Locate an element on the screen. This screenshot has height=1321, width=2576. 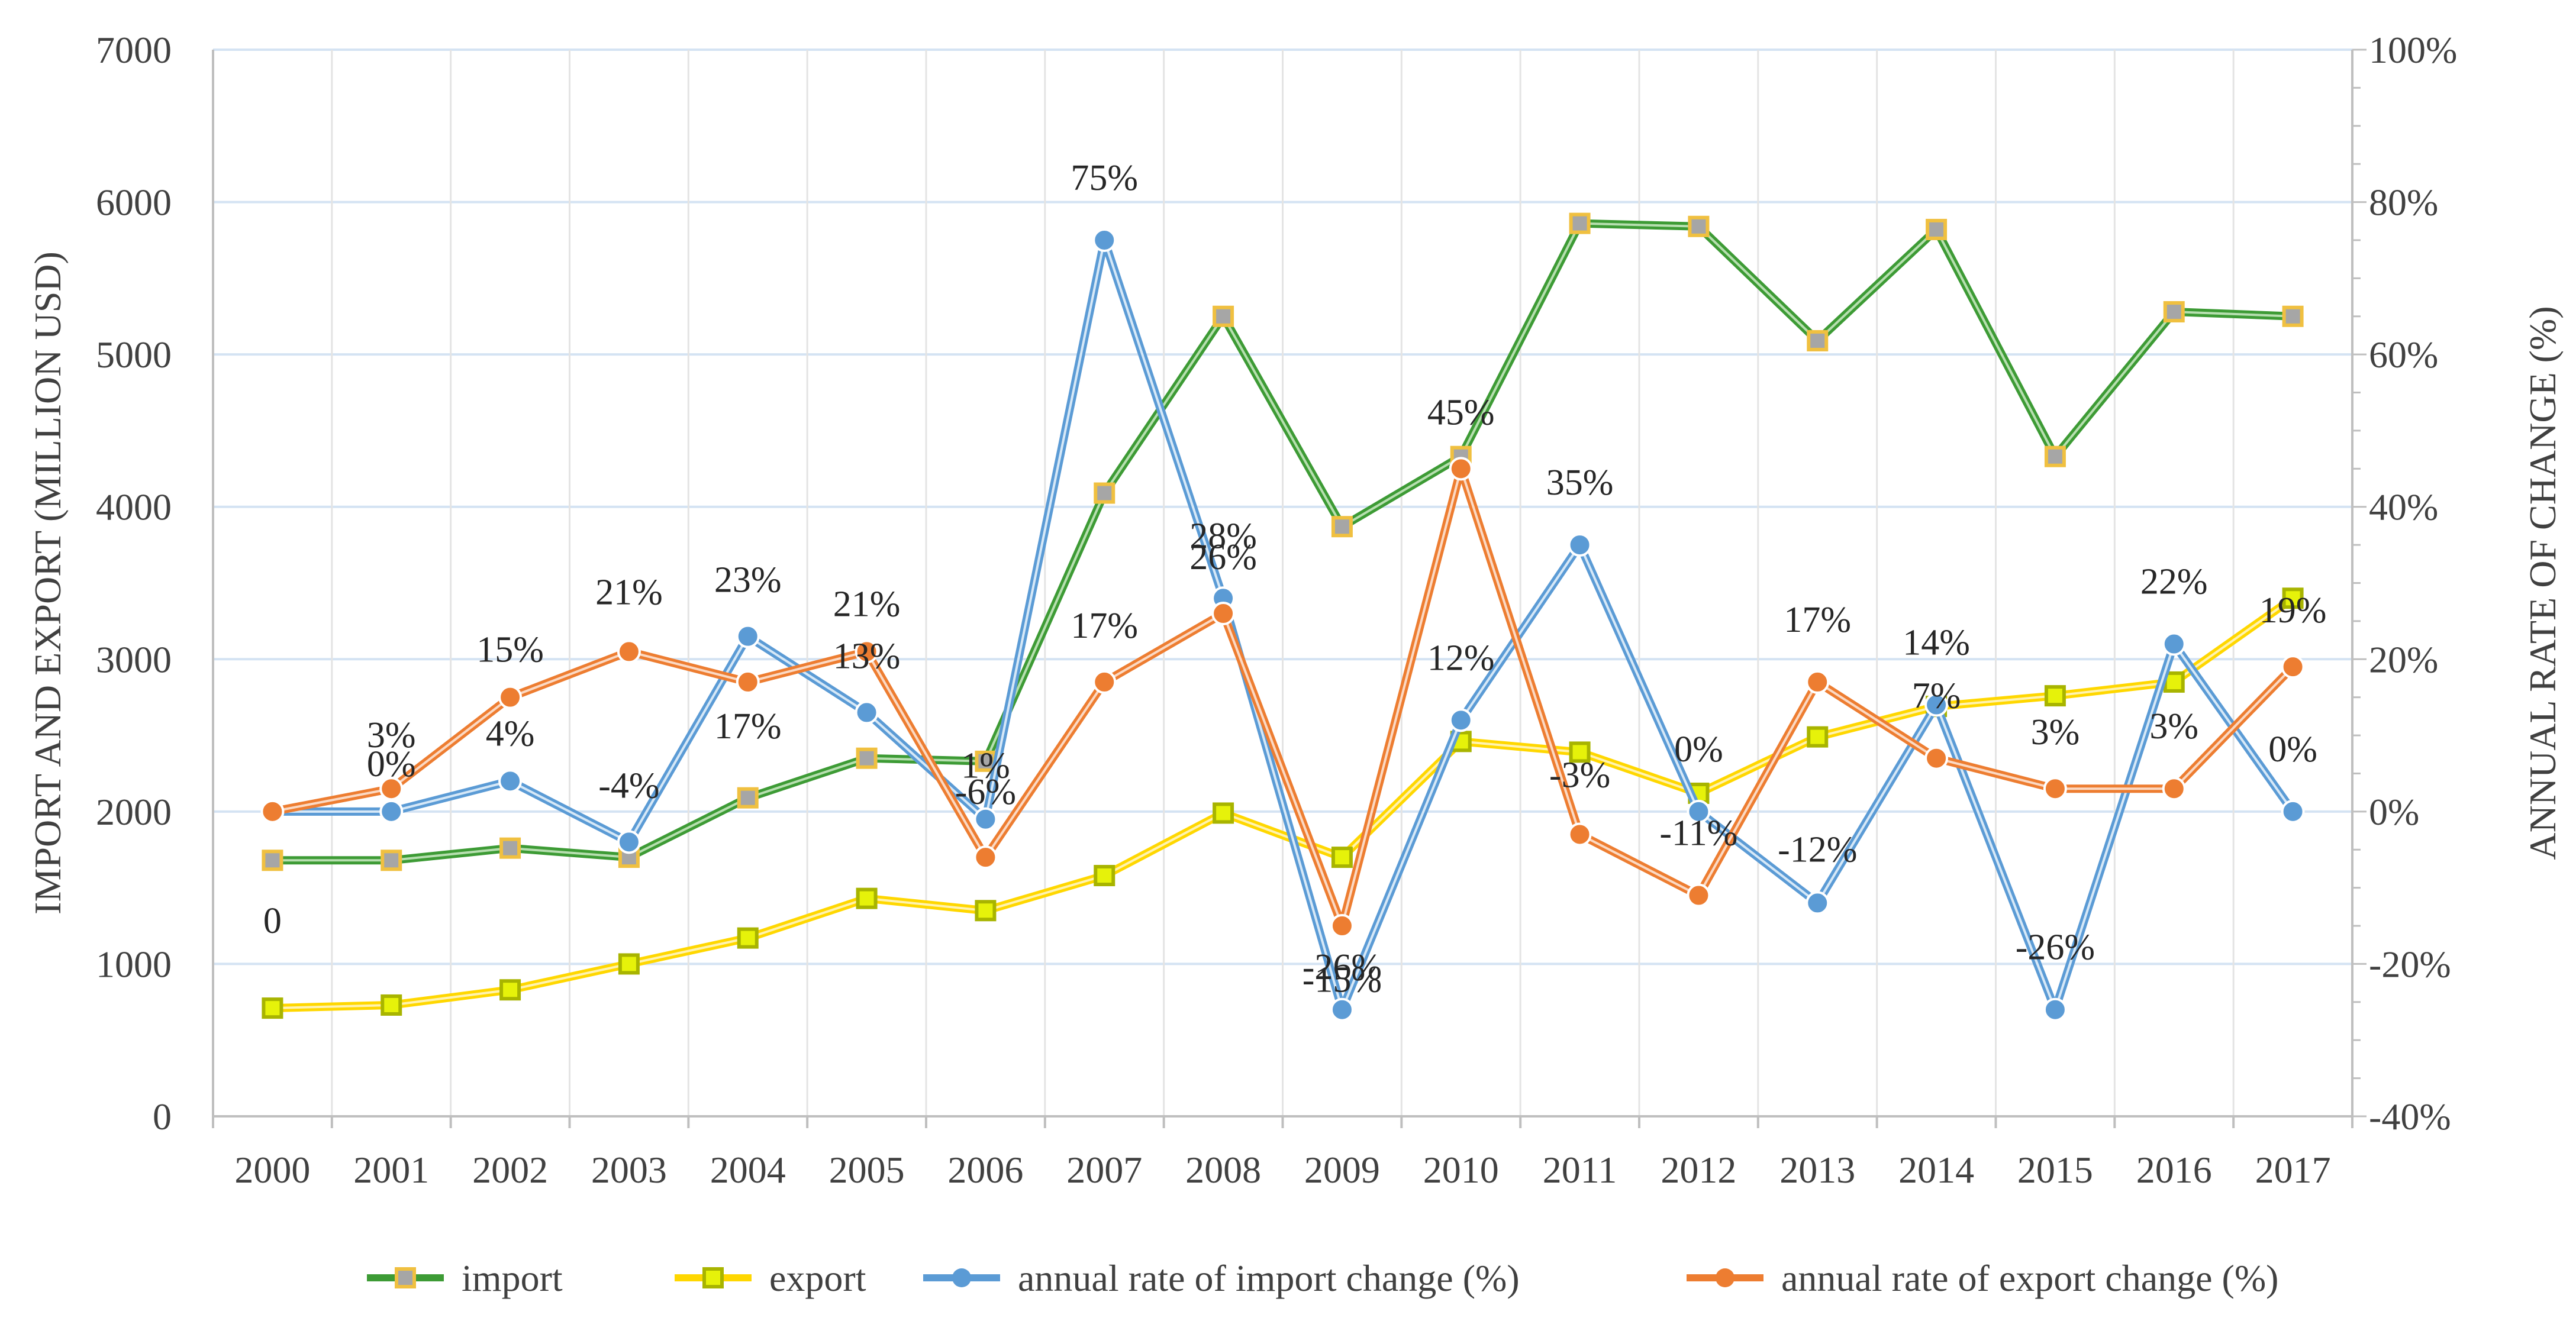
data-label-import-rate: -26% is located at coordinates (2055, 948).